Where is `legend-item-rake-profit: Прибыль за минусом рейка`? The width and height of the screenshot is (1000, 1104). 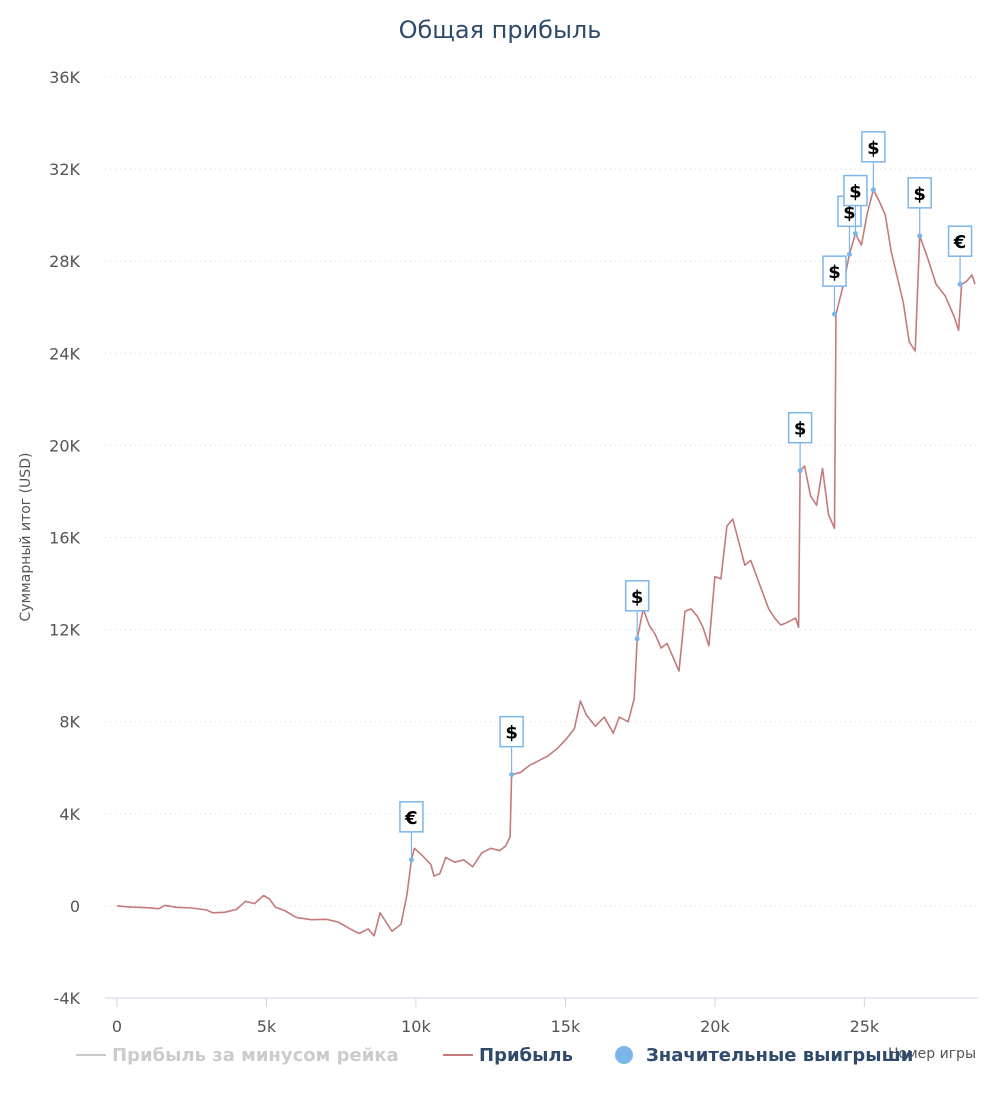 legend-item-rake-profit: Прибыль за минусом рейка is located at coordinates (237, 1055).